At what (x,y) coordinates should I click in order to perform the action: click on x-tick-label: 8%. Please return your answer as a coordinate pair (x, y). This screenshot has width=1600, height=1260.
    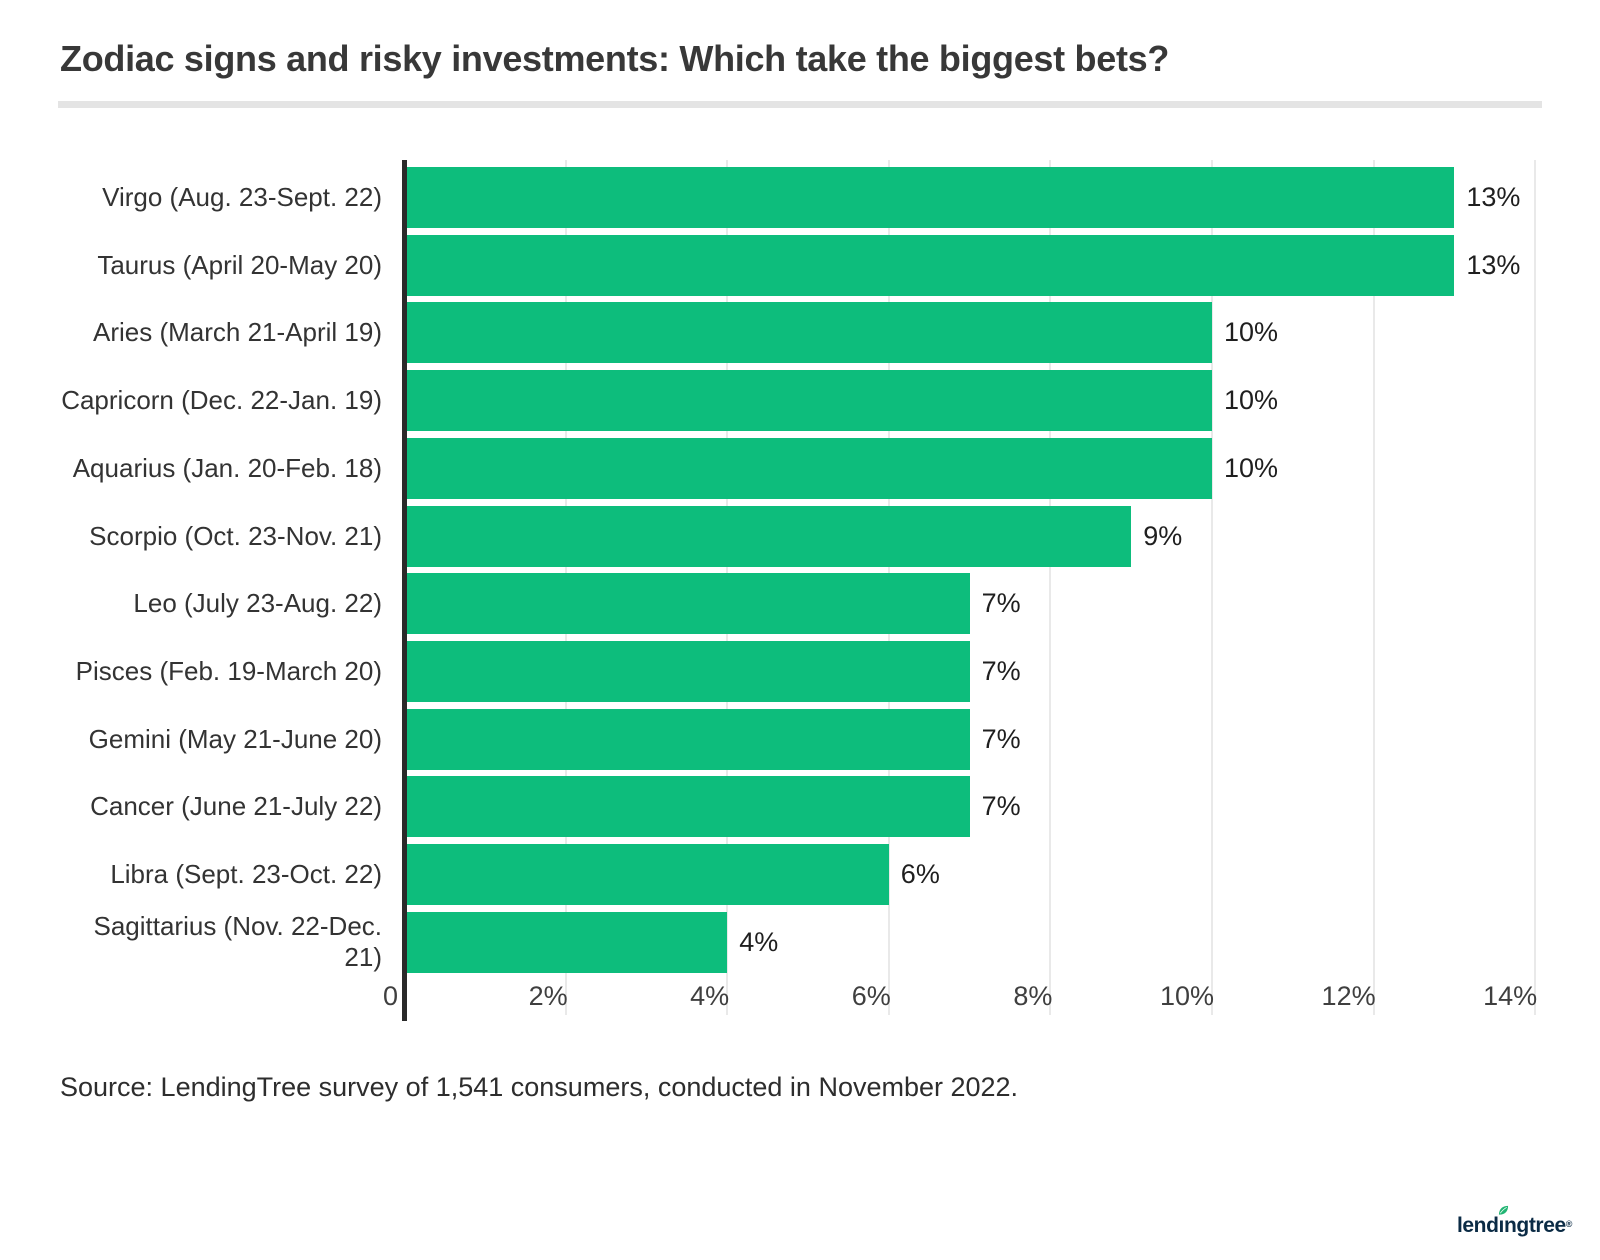
    Looking at the image, I should click on (1033, 995).